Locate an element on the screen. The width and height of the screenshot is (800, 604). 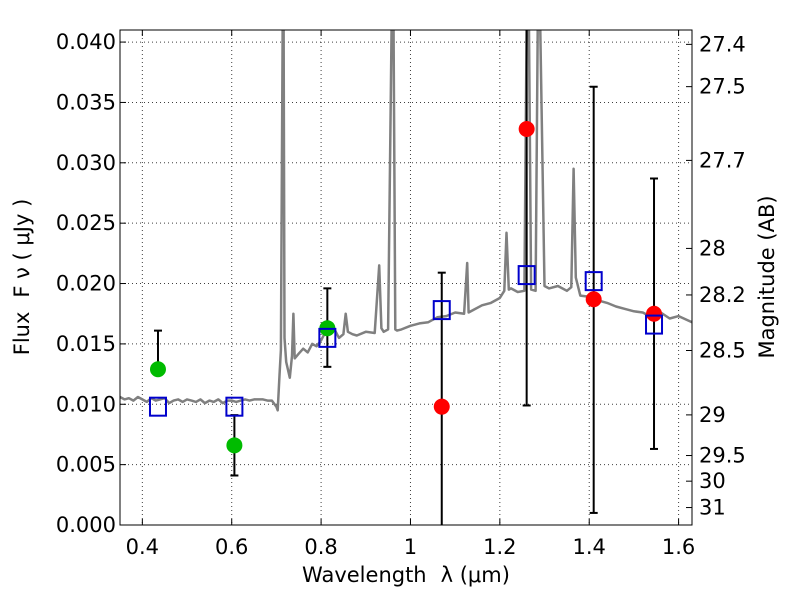
x-axis-title-main: Wavelength is located at coordinates (364, 575).